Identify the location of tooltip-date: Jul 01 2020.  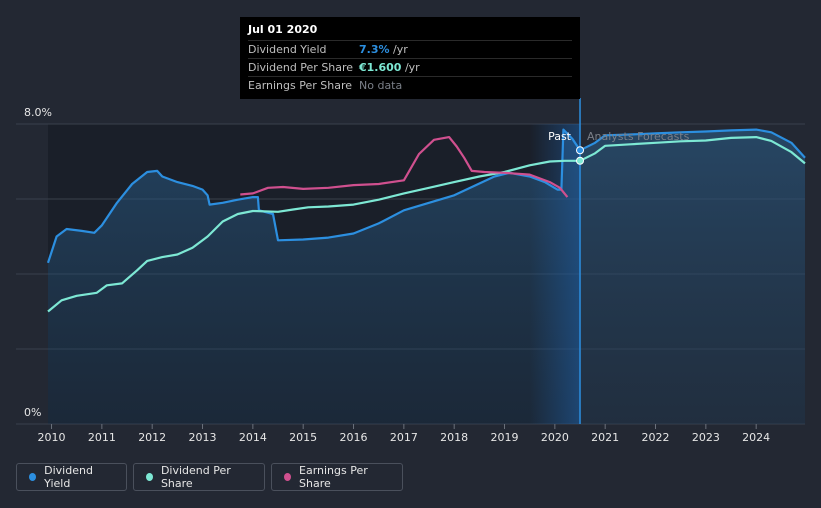
(283, 29).